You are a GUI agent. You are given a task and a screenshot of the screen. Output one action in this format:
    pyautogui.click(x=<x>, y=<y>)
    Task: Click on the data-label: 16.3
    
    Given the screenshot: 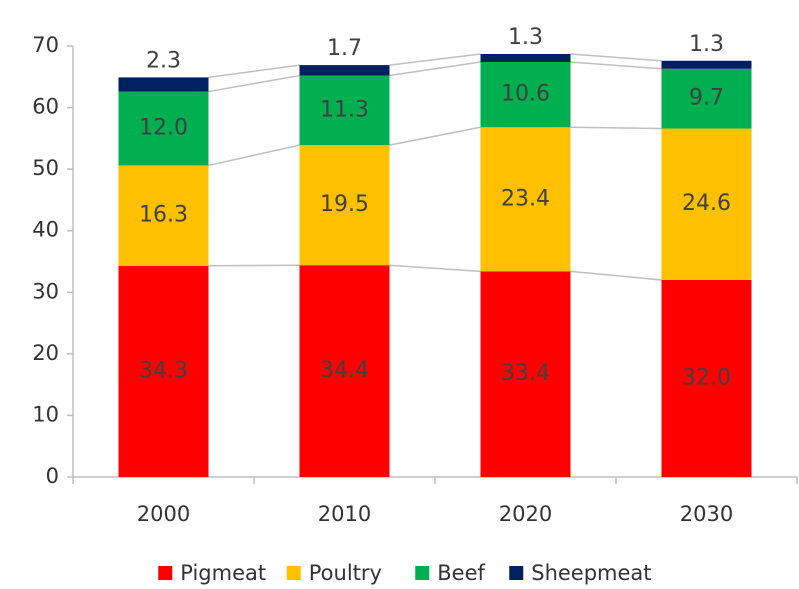 What is the action you would take?
    pyautogui.click(x=163, y=215)
    